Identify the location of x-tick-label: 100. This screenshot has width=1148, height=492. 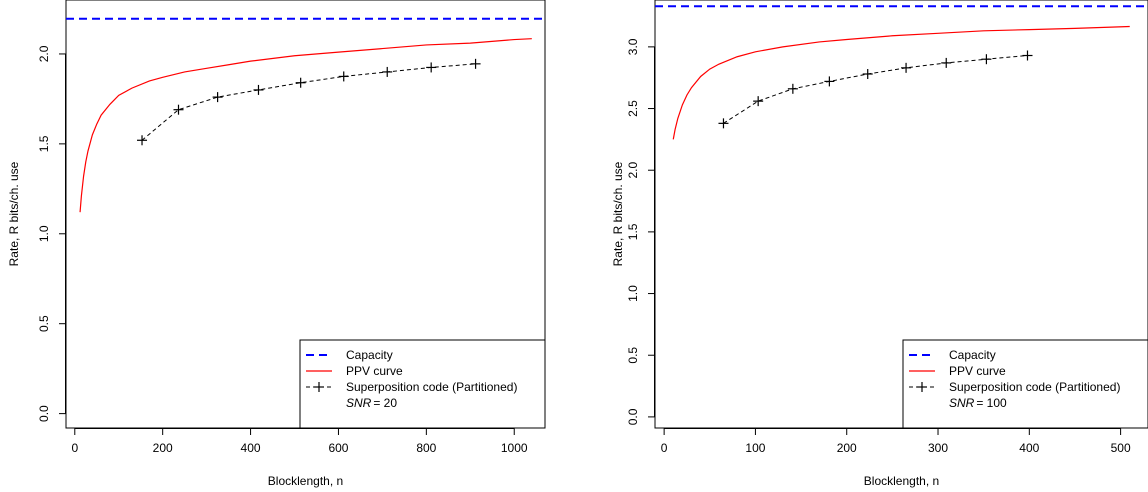
(755, 448).